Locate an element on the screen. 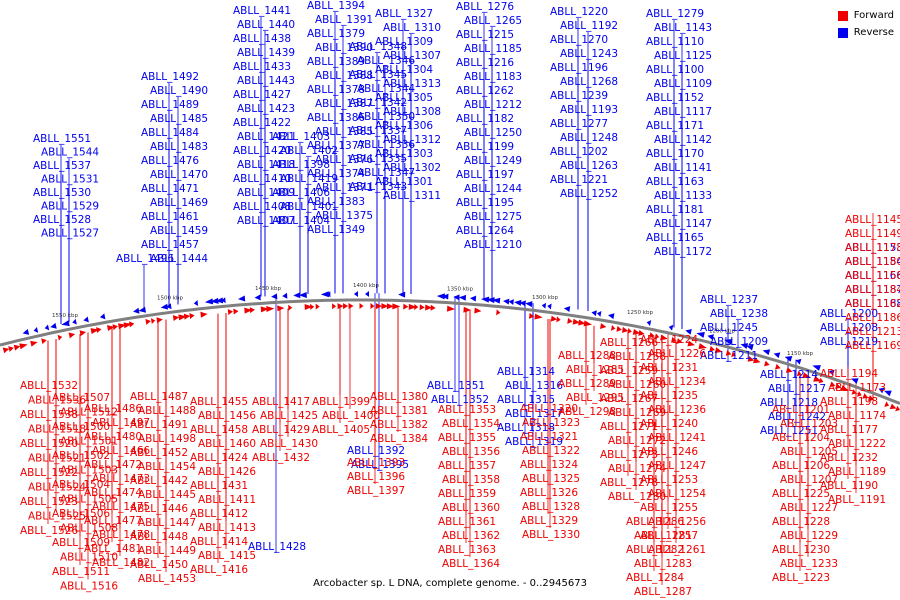 The image size is (900, 600). gene-label: ABLL_1254 is located at coordinates (677, 494).